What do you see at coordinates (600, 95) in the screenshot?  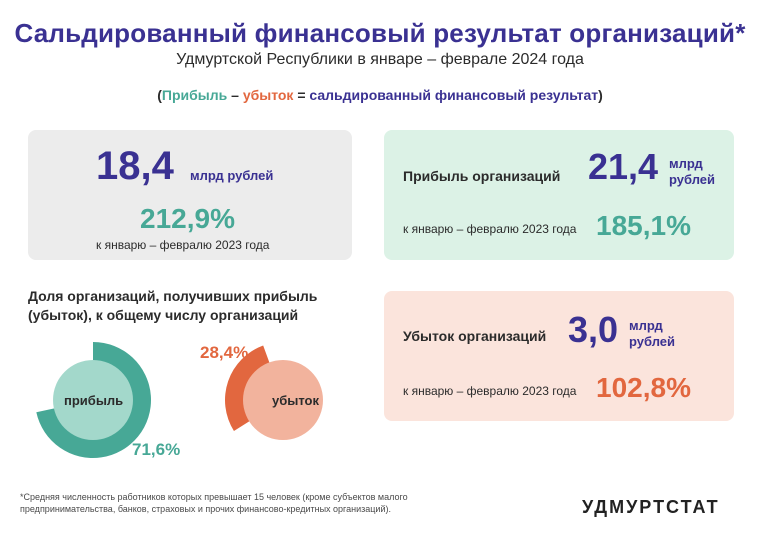 I see `formula-close: )` at bounding box center [600, 95].